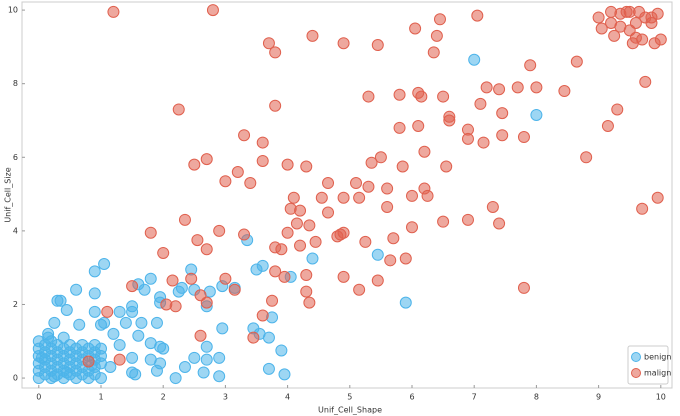 Image resolution: width=680 pixels, height=416 pixels. Describe the element at coordinates (349, 397) in the screenshot. I see `x-tick-label: 5` at that location.